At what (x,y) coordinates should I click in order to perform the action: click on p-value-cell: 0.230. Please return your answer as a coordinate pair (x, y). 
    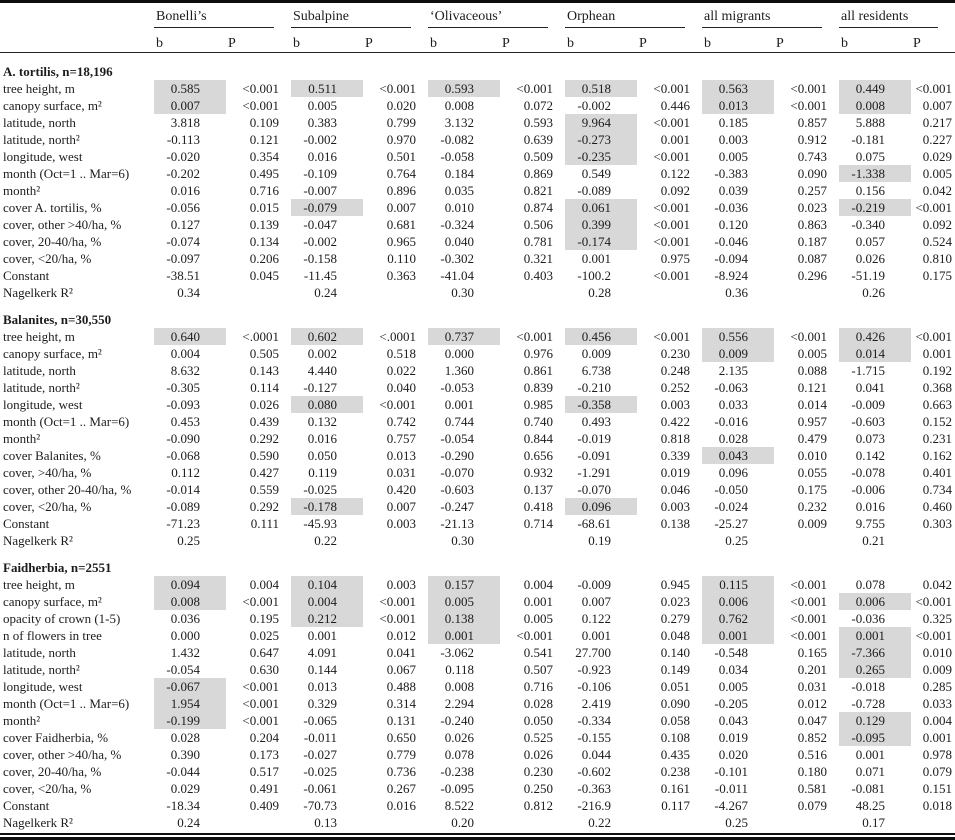
    Looking at the image, I should click on (675, 353).